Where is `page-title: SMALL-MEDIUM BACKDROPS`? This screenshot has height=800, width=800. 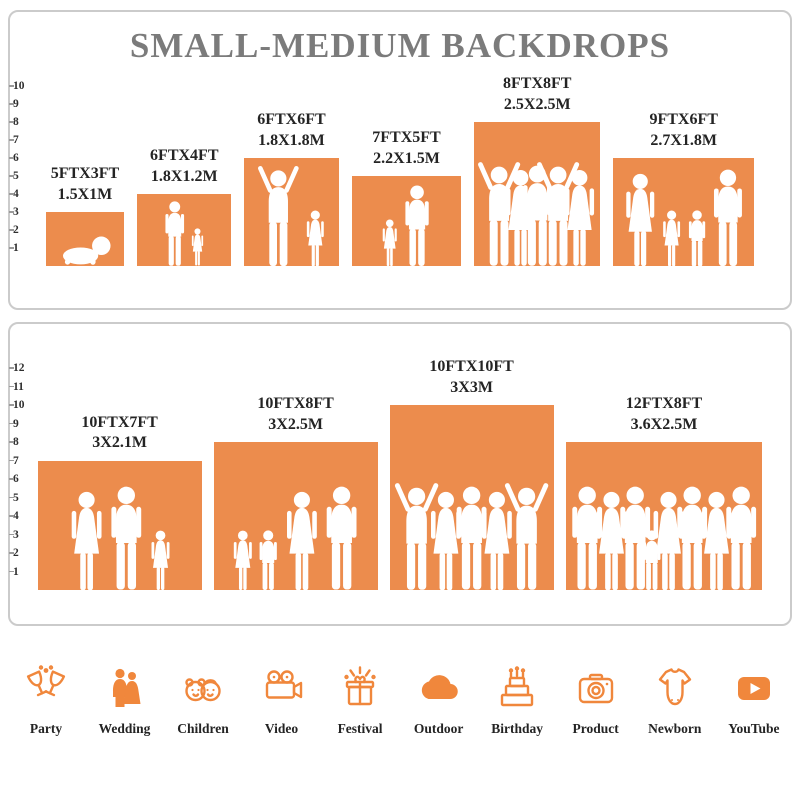
page-title: SMALL-MEDIUM BACKDROPS is located at coordinates (400, 45).